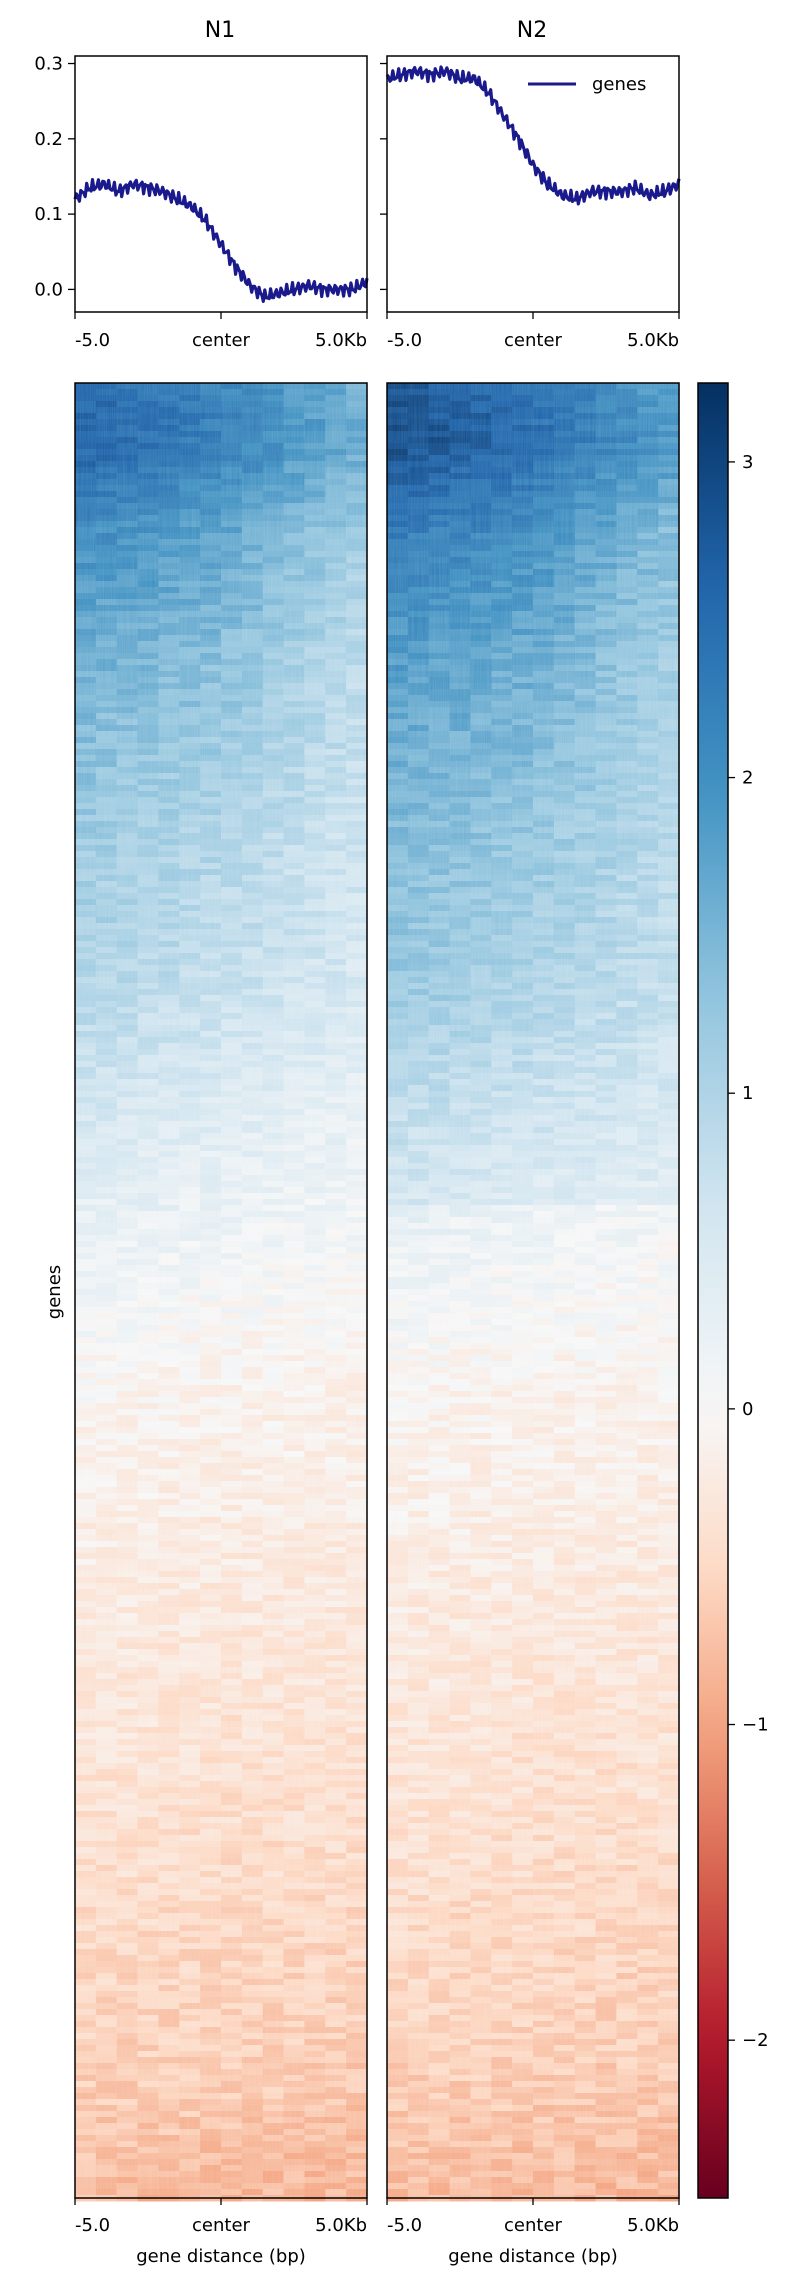  I want to click on profile-plot-n1, so click(221, 240).